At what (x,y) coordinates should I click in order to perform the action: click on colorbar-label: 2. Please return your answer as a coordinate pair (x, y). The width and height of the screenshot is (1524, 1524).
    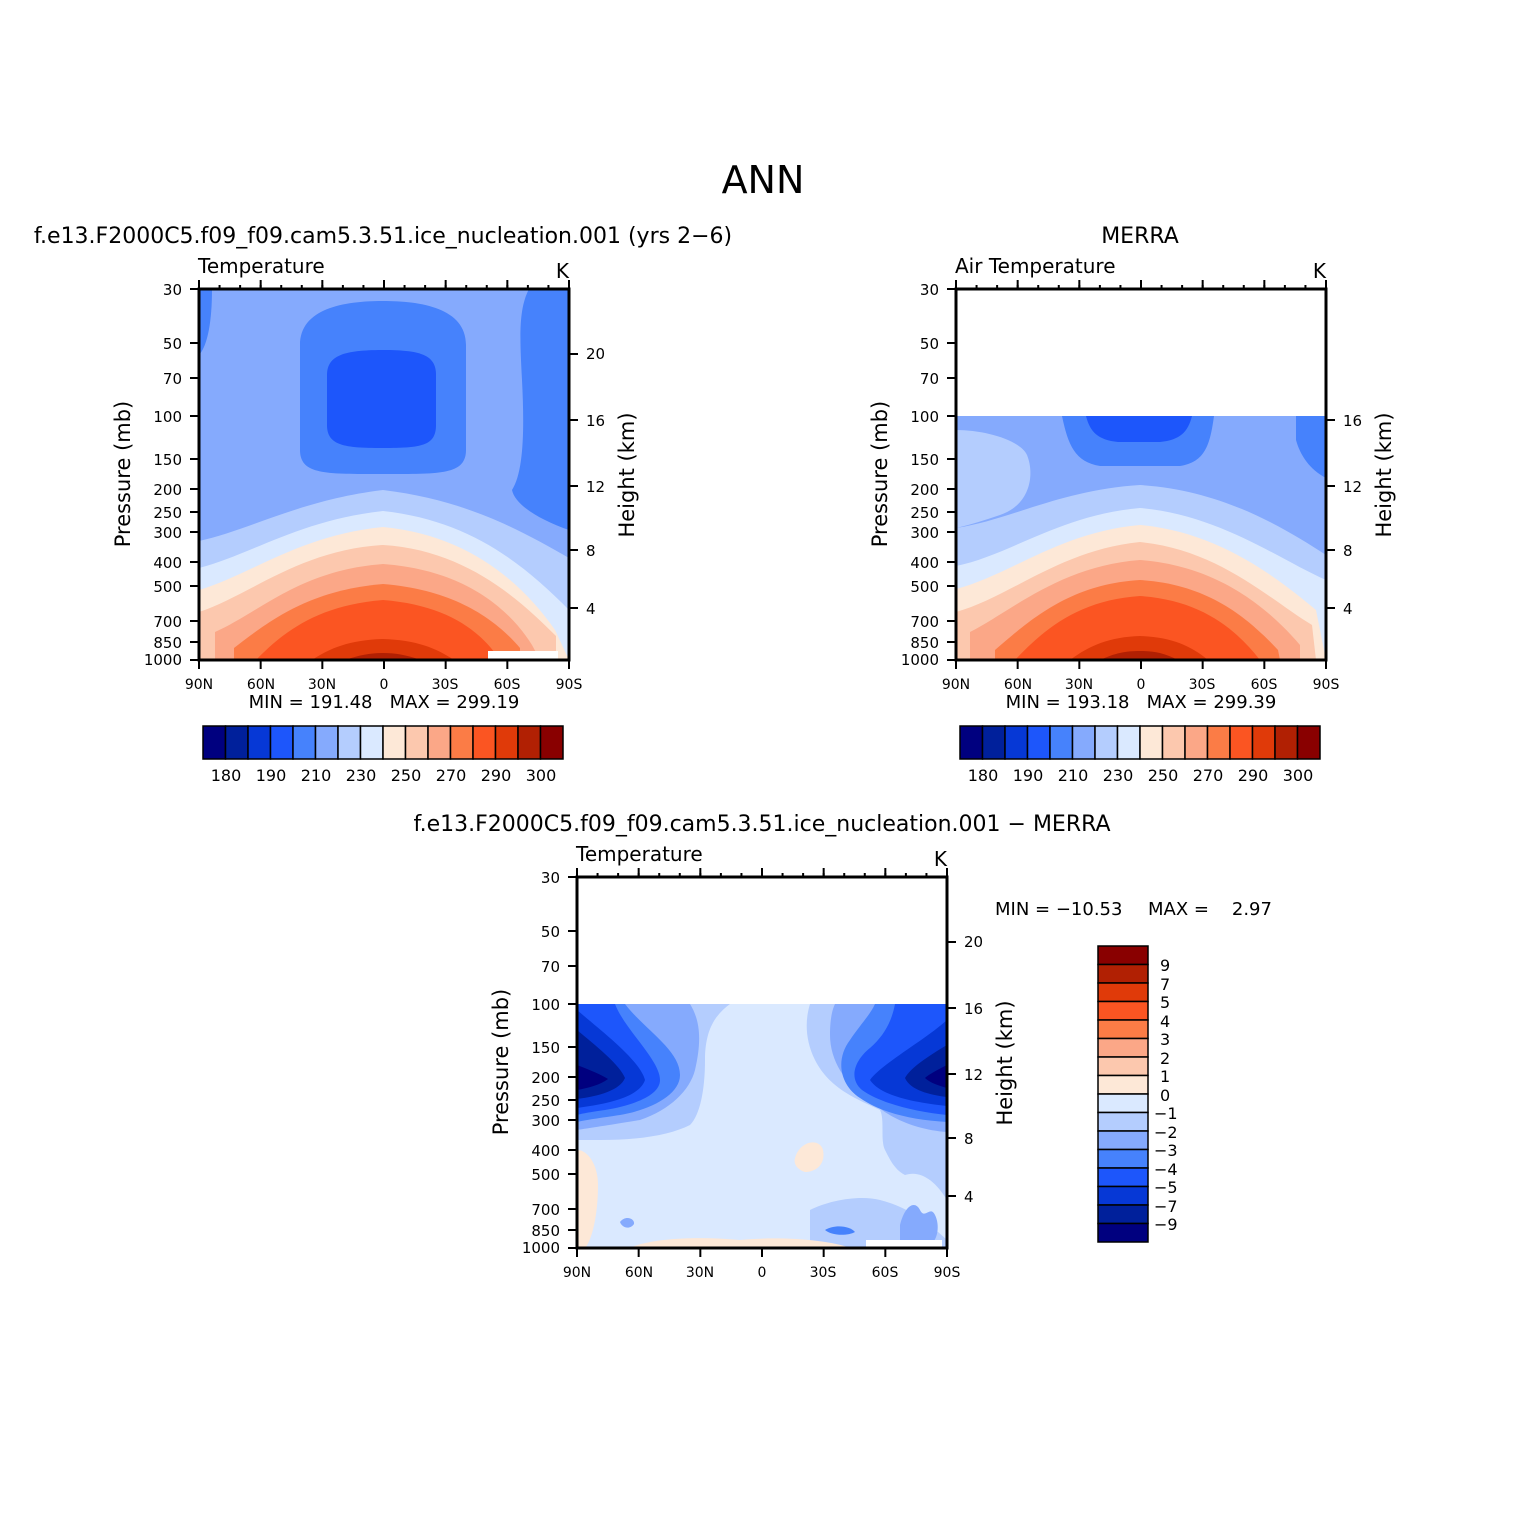
    Looking at the image, I should click on (1165, 1058).